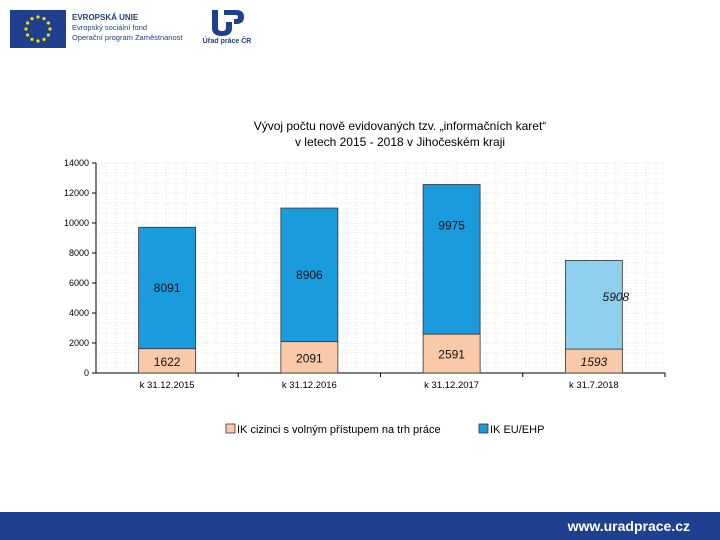 The height and width of the screenshot is (540, 720). I want to click on legend-label-eu-ehp: IK EU/EHP, so click(517, 430).